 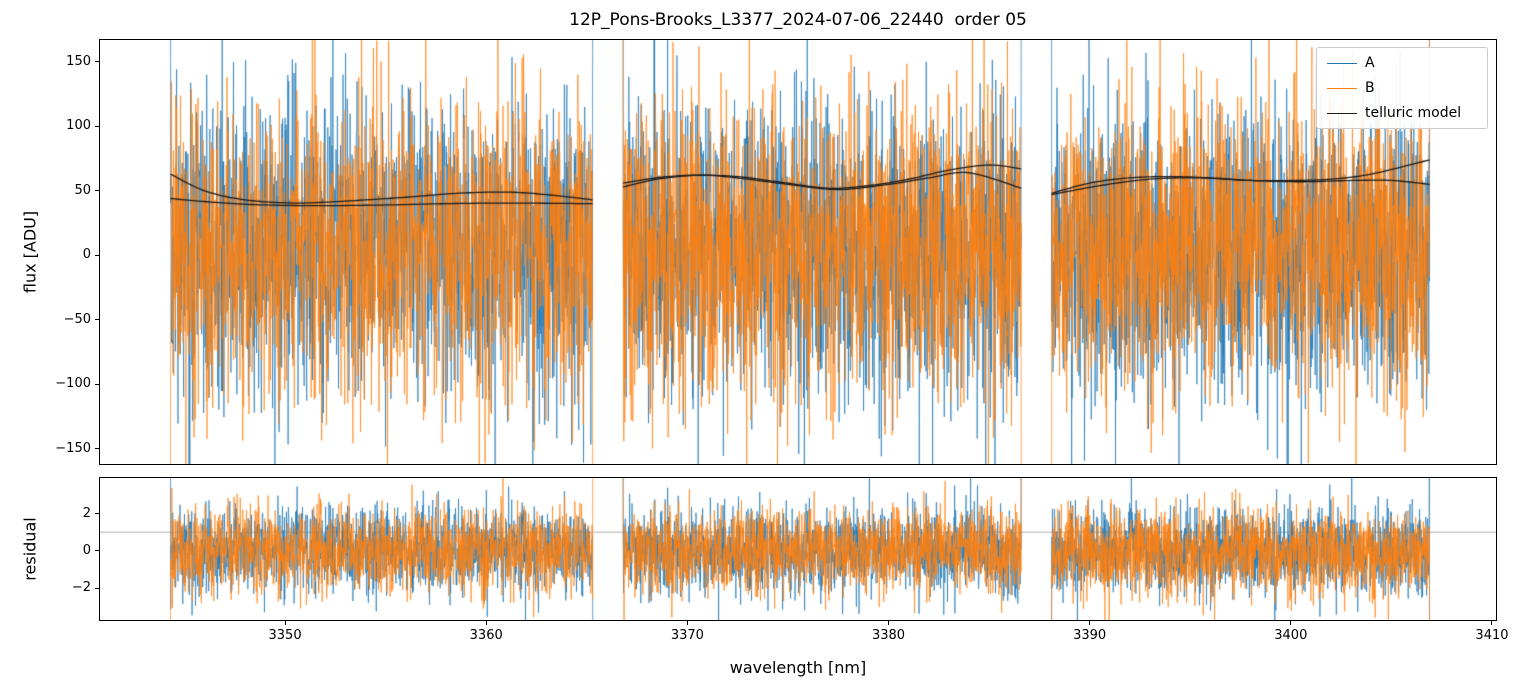 What do you see at coordinates (78, 126) in the screenshot?
I see `y-tick-label: 100` at bounding box center [78, 126].